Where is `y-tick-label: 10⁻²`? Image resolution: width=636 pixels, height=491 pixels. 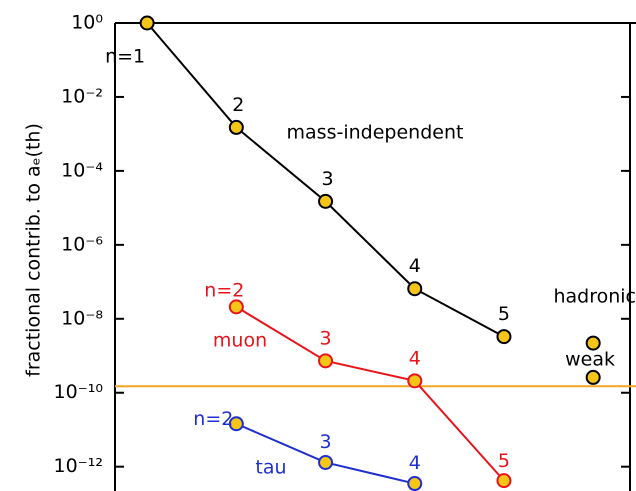
y-tick-label: 10⁻² is located at coordinates (82, 96).